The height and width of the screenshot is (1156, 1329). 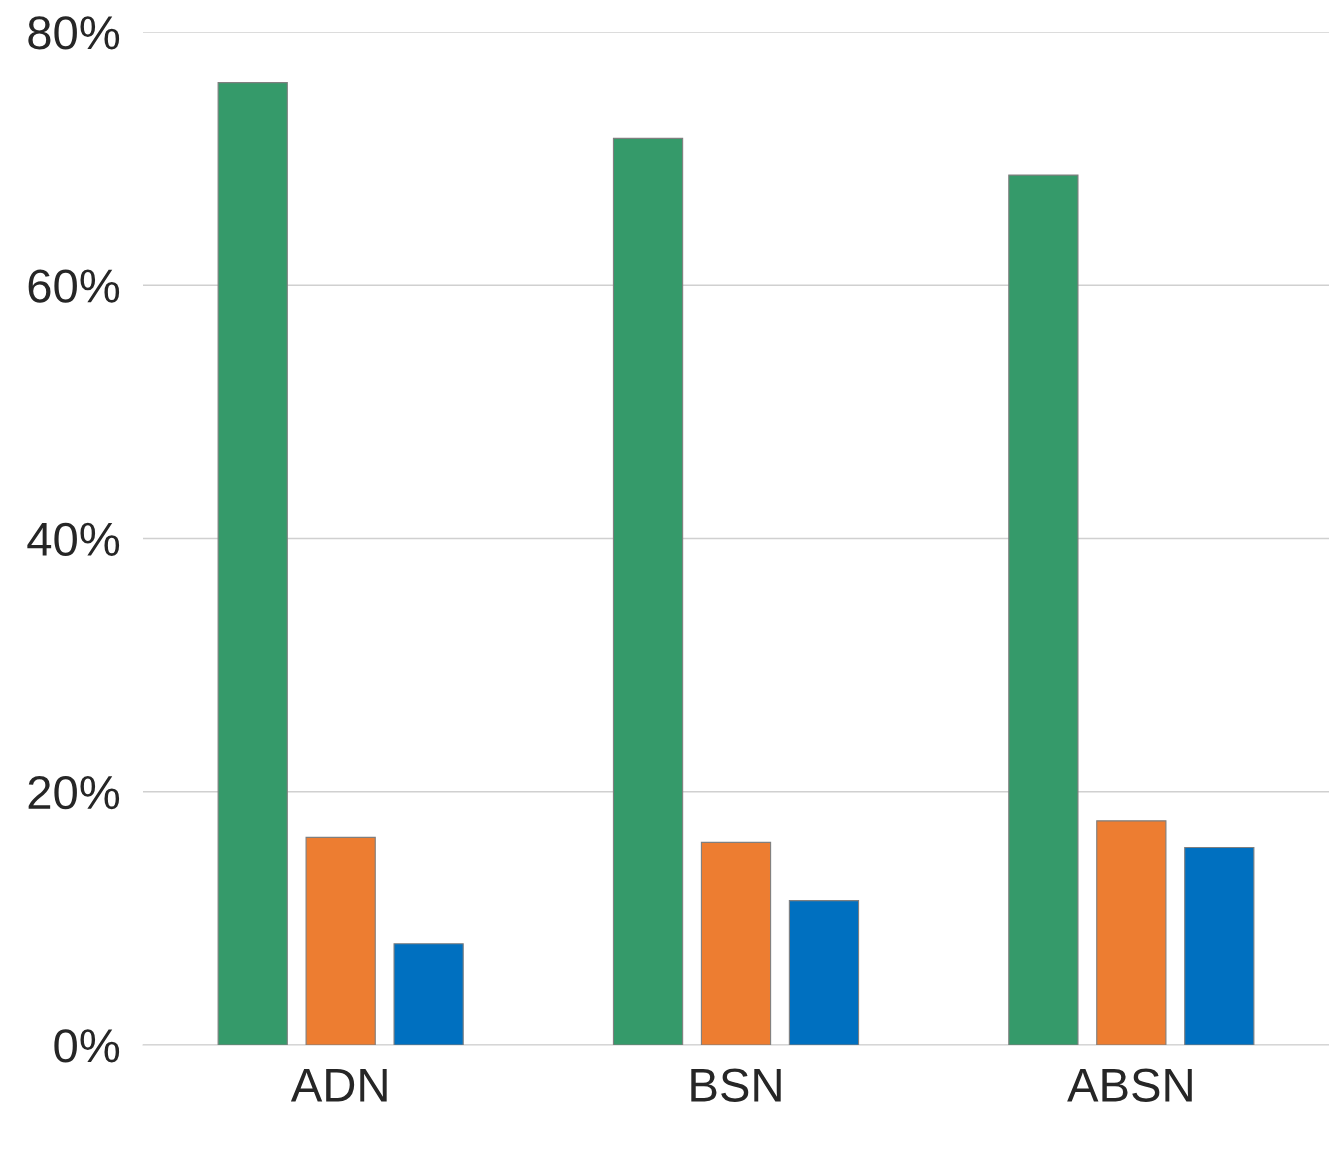 What do you see at coordinates (74, 792) in the screenshot?
I see `y-tick-label: 20%` at bounding box center [74, 792].